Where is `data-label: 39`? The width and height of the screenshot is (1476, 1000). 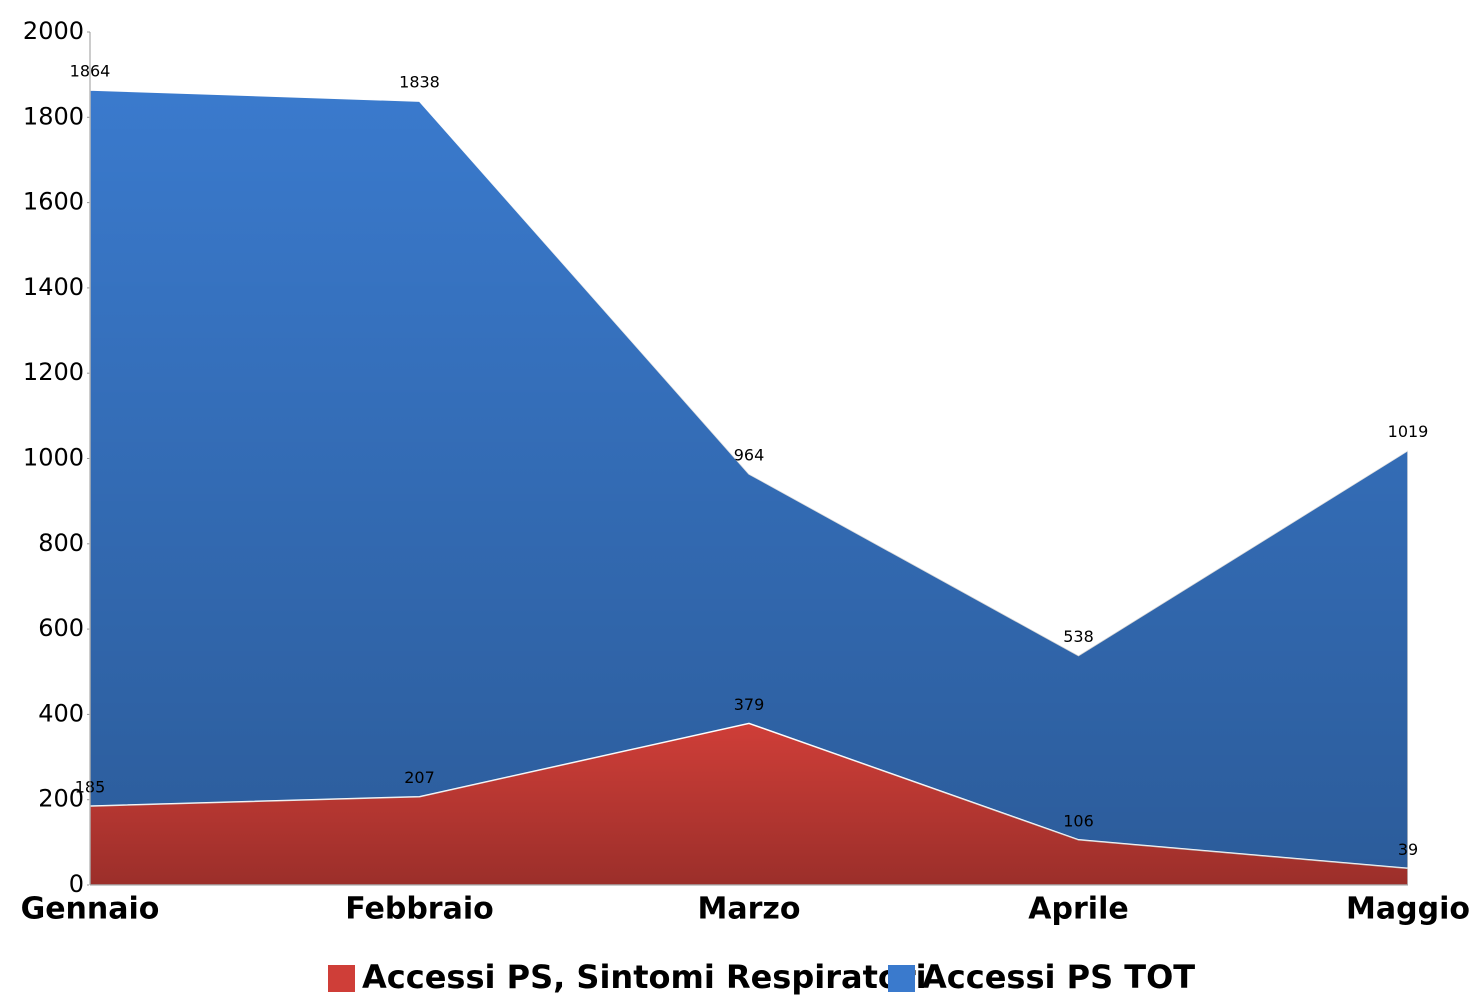 data-label: 39 is located at coordinates (1408, 849).